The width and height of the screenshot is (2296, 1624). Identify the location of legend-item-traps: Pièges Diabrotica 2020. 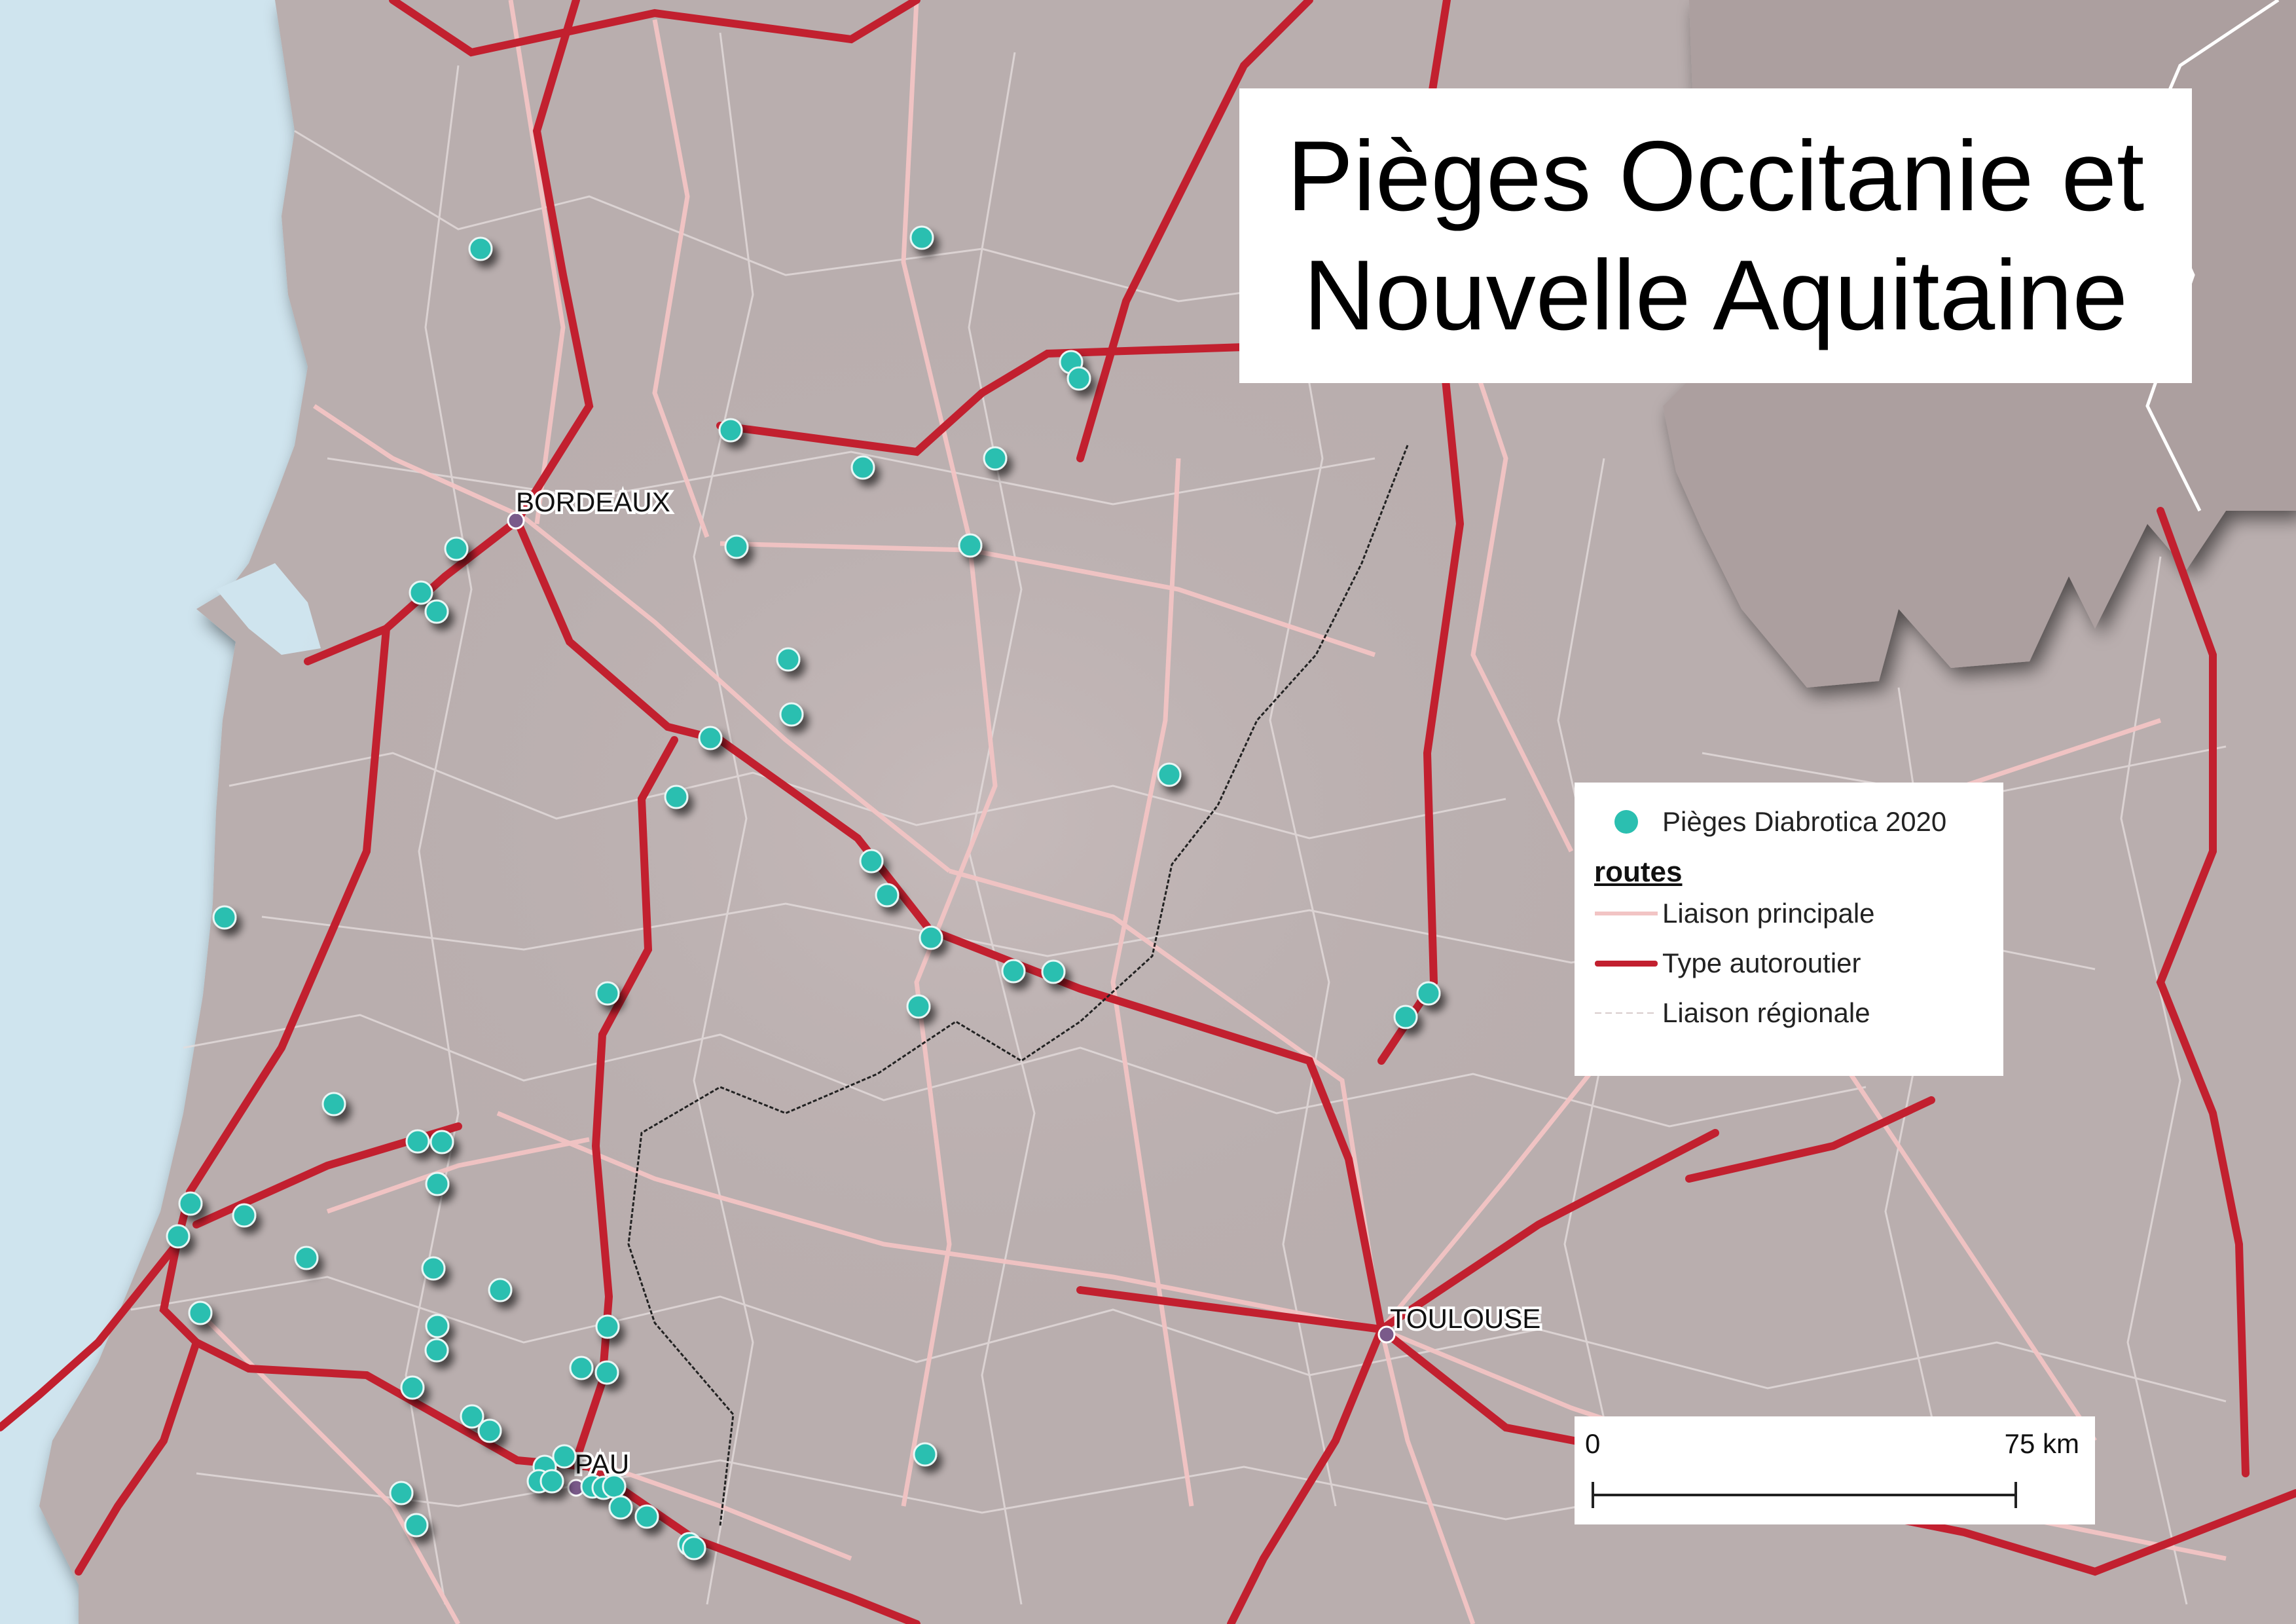
(1789, 822).